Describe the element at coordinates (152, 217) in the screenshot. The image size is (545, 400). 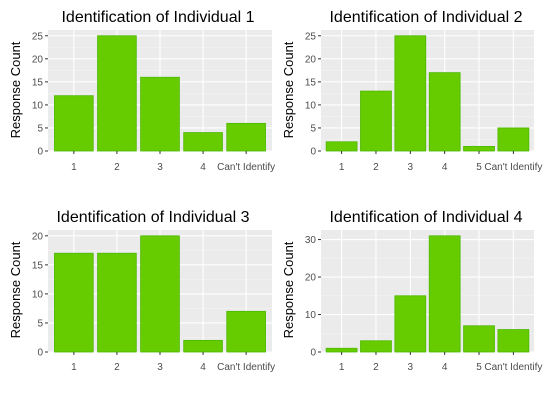
I see `chart-title: Identification of Individual 3` at that location.